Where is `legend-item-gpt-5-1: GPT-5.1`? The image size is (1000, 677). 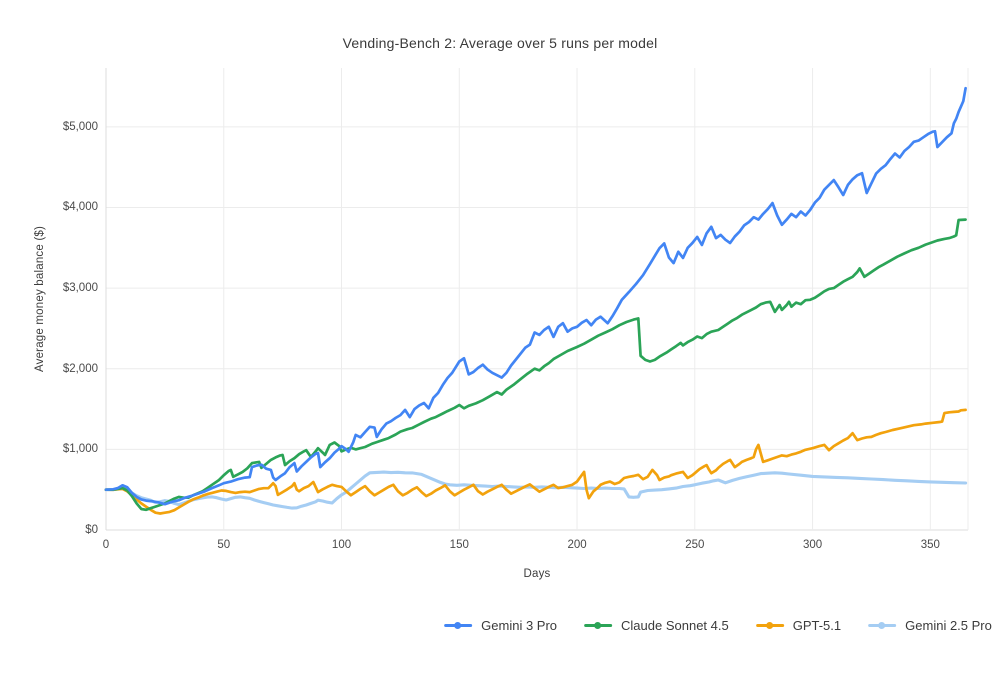
legend-item-gpt-5-1: GPT-5.1 is located at coordinates (798, 625).